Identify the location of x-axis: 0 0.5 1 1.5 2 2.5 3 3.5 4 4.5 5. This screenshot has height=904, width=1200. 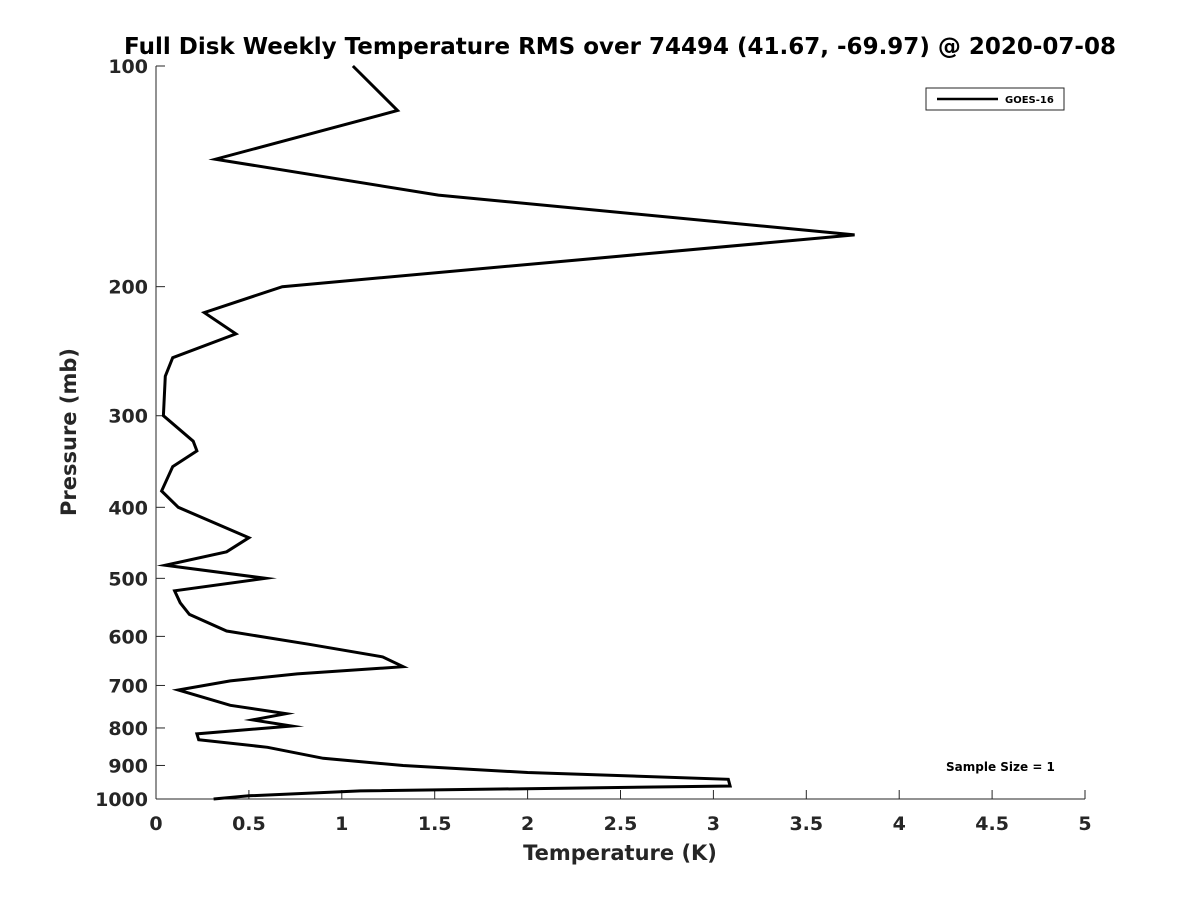
(620, 812).